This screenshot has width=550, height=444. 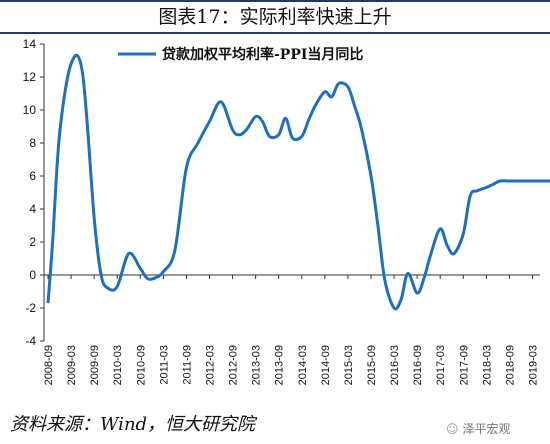 I want to click on y-tick-label: 14, so click(x=30, y=44).